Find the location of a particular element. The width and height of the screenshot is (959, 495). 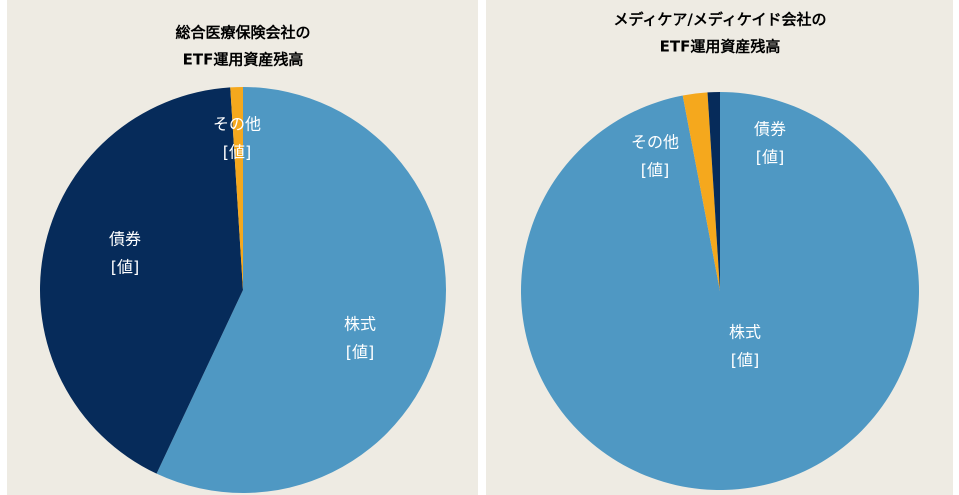

chart-title: 総合医療保険会社の is located at coordinates (242, 33).